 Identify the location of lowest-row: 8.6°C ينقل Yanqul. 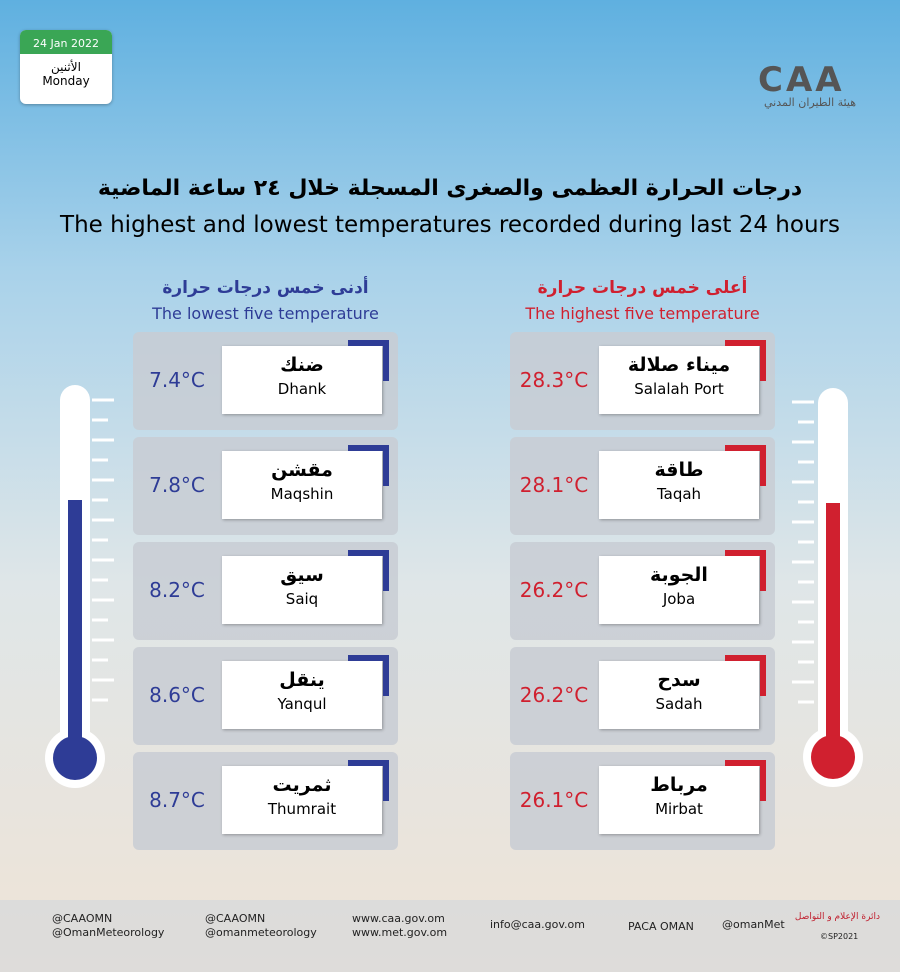
(265, 696).